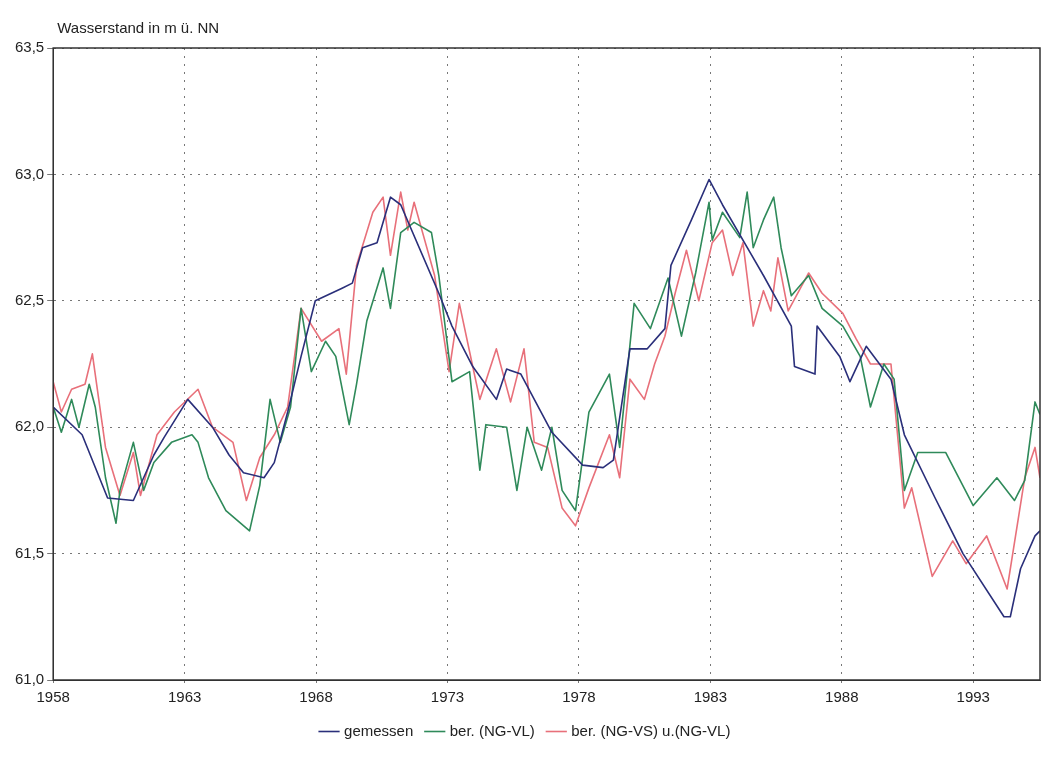  Describe the element at coordinates (29, 47) in the screenshot. I see `y-tick-label: 63,5` at that location.